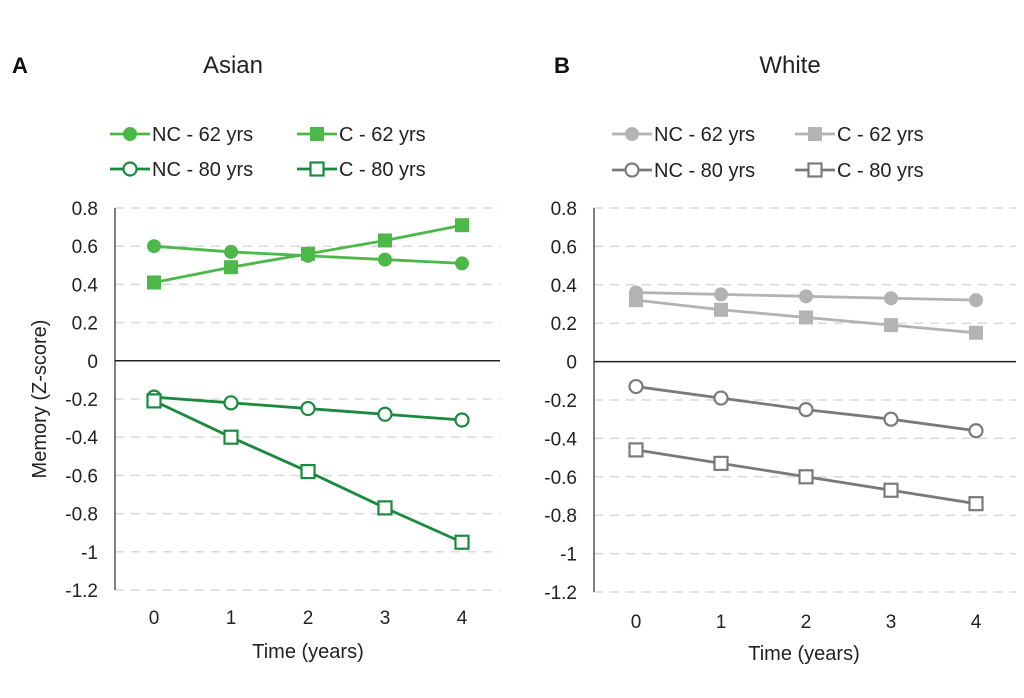 The height and width of the screenshot is (698, 1024). Describe the element at coordinates (20, 65) in the screenshot. I see `panel-letter: A` at that location.